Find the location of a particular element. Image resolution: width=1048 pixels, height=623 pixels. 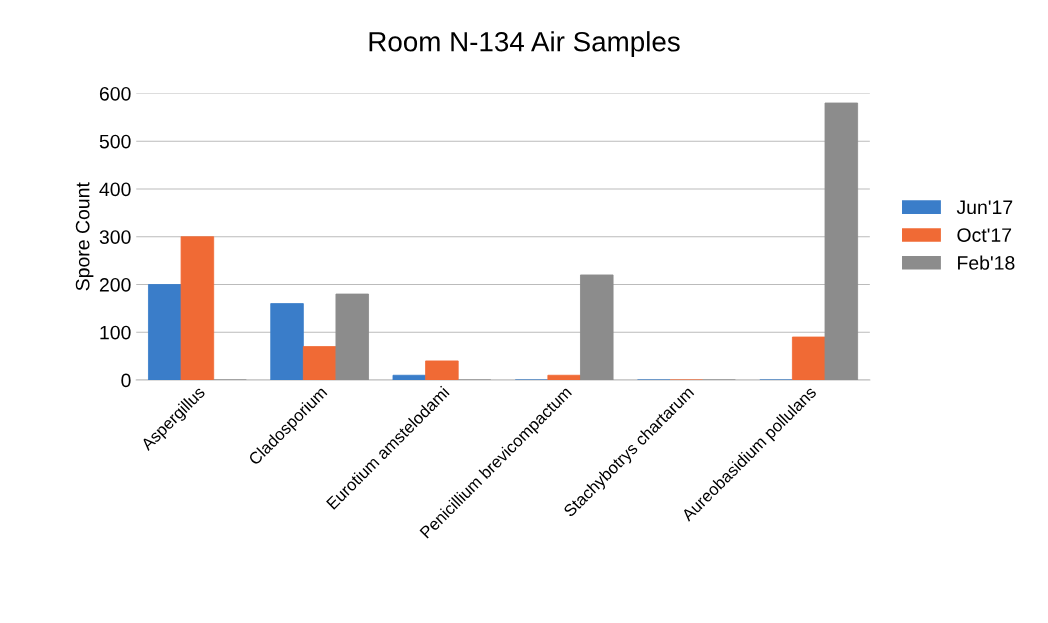

y-tick-label: 100 is located at coordinates (115, 332).